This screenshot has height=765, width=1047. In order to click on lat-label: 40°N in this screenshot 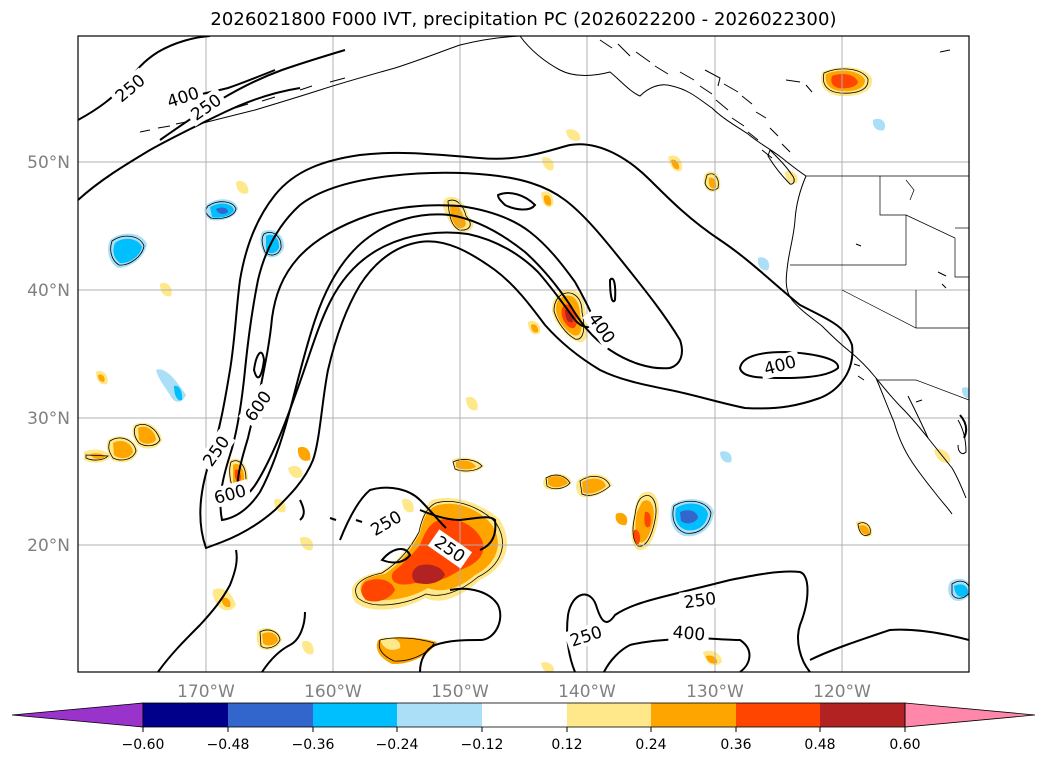, I will do `click(48, 291)`.